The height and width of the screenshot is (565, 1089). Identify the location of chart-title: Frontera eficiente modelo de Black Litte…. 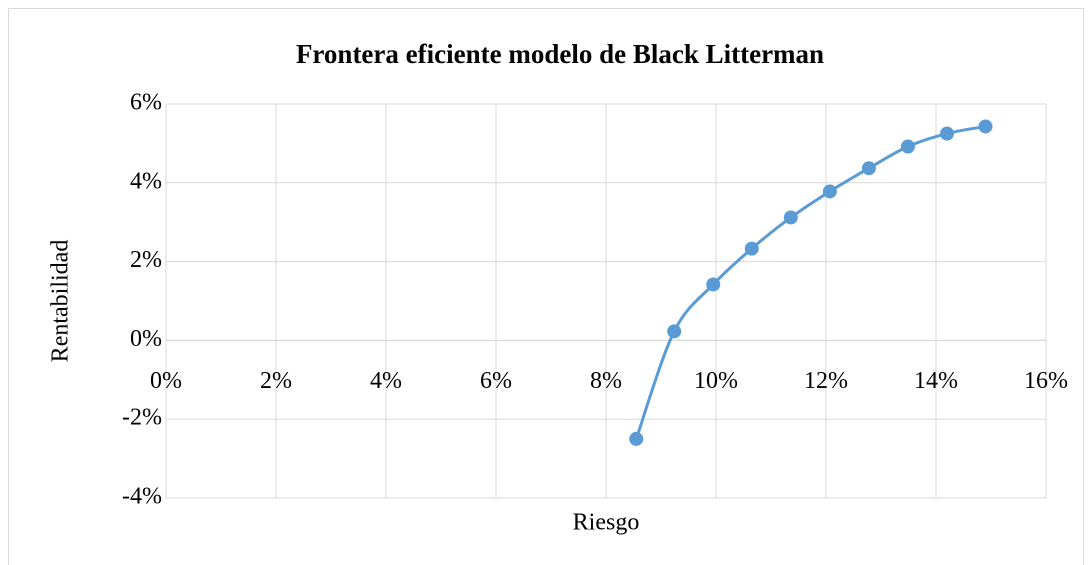
(560, 54).